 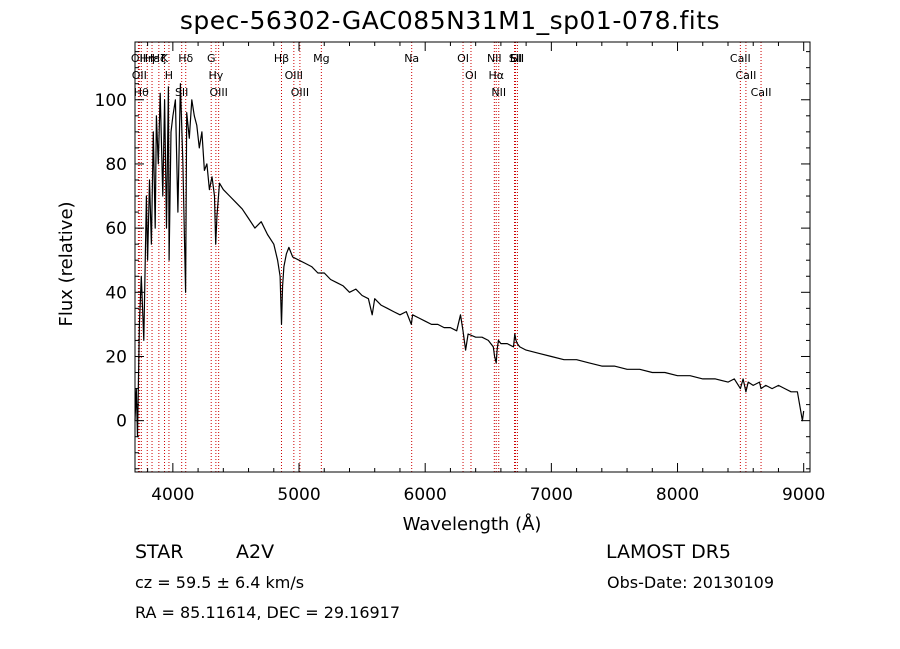 I want to click on line-label-Mg: Mg, so click(x=321, y=58).